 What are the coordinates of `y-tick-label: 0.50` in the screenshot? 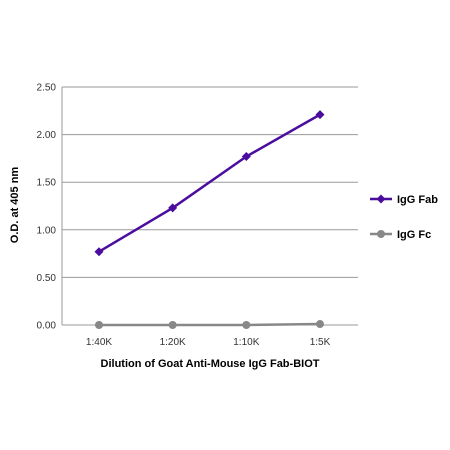 It's located at (47, 278).